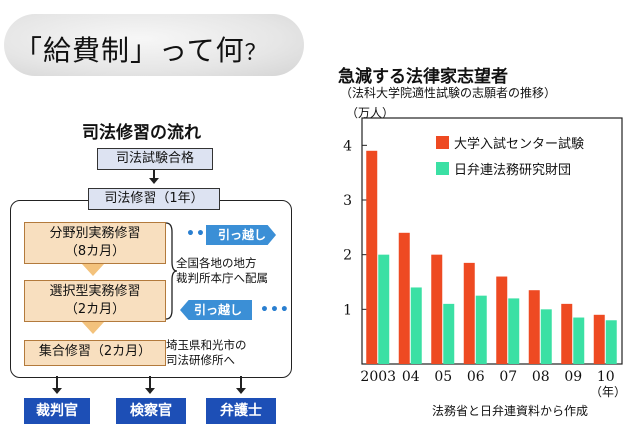  Describe the element at coordinates (347, 310) in the screenshot. I see `y-tick-label-1: 1` at that location.